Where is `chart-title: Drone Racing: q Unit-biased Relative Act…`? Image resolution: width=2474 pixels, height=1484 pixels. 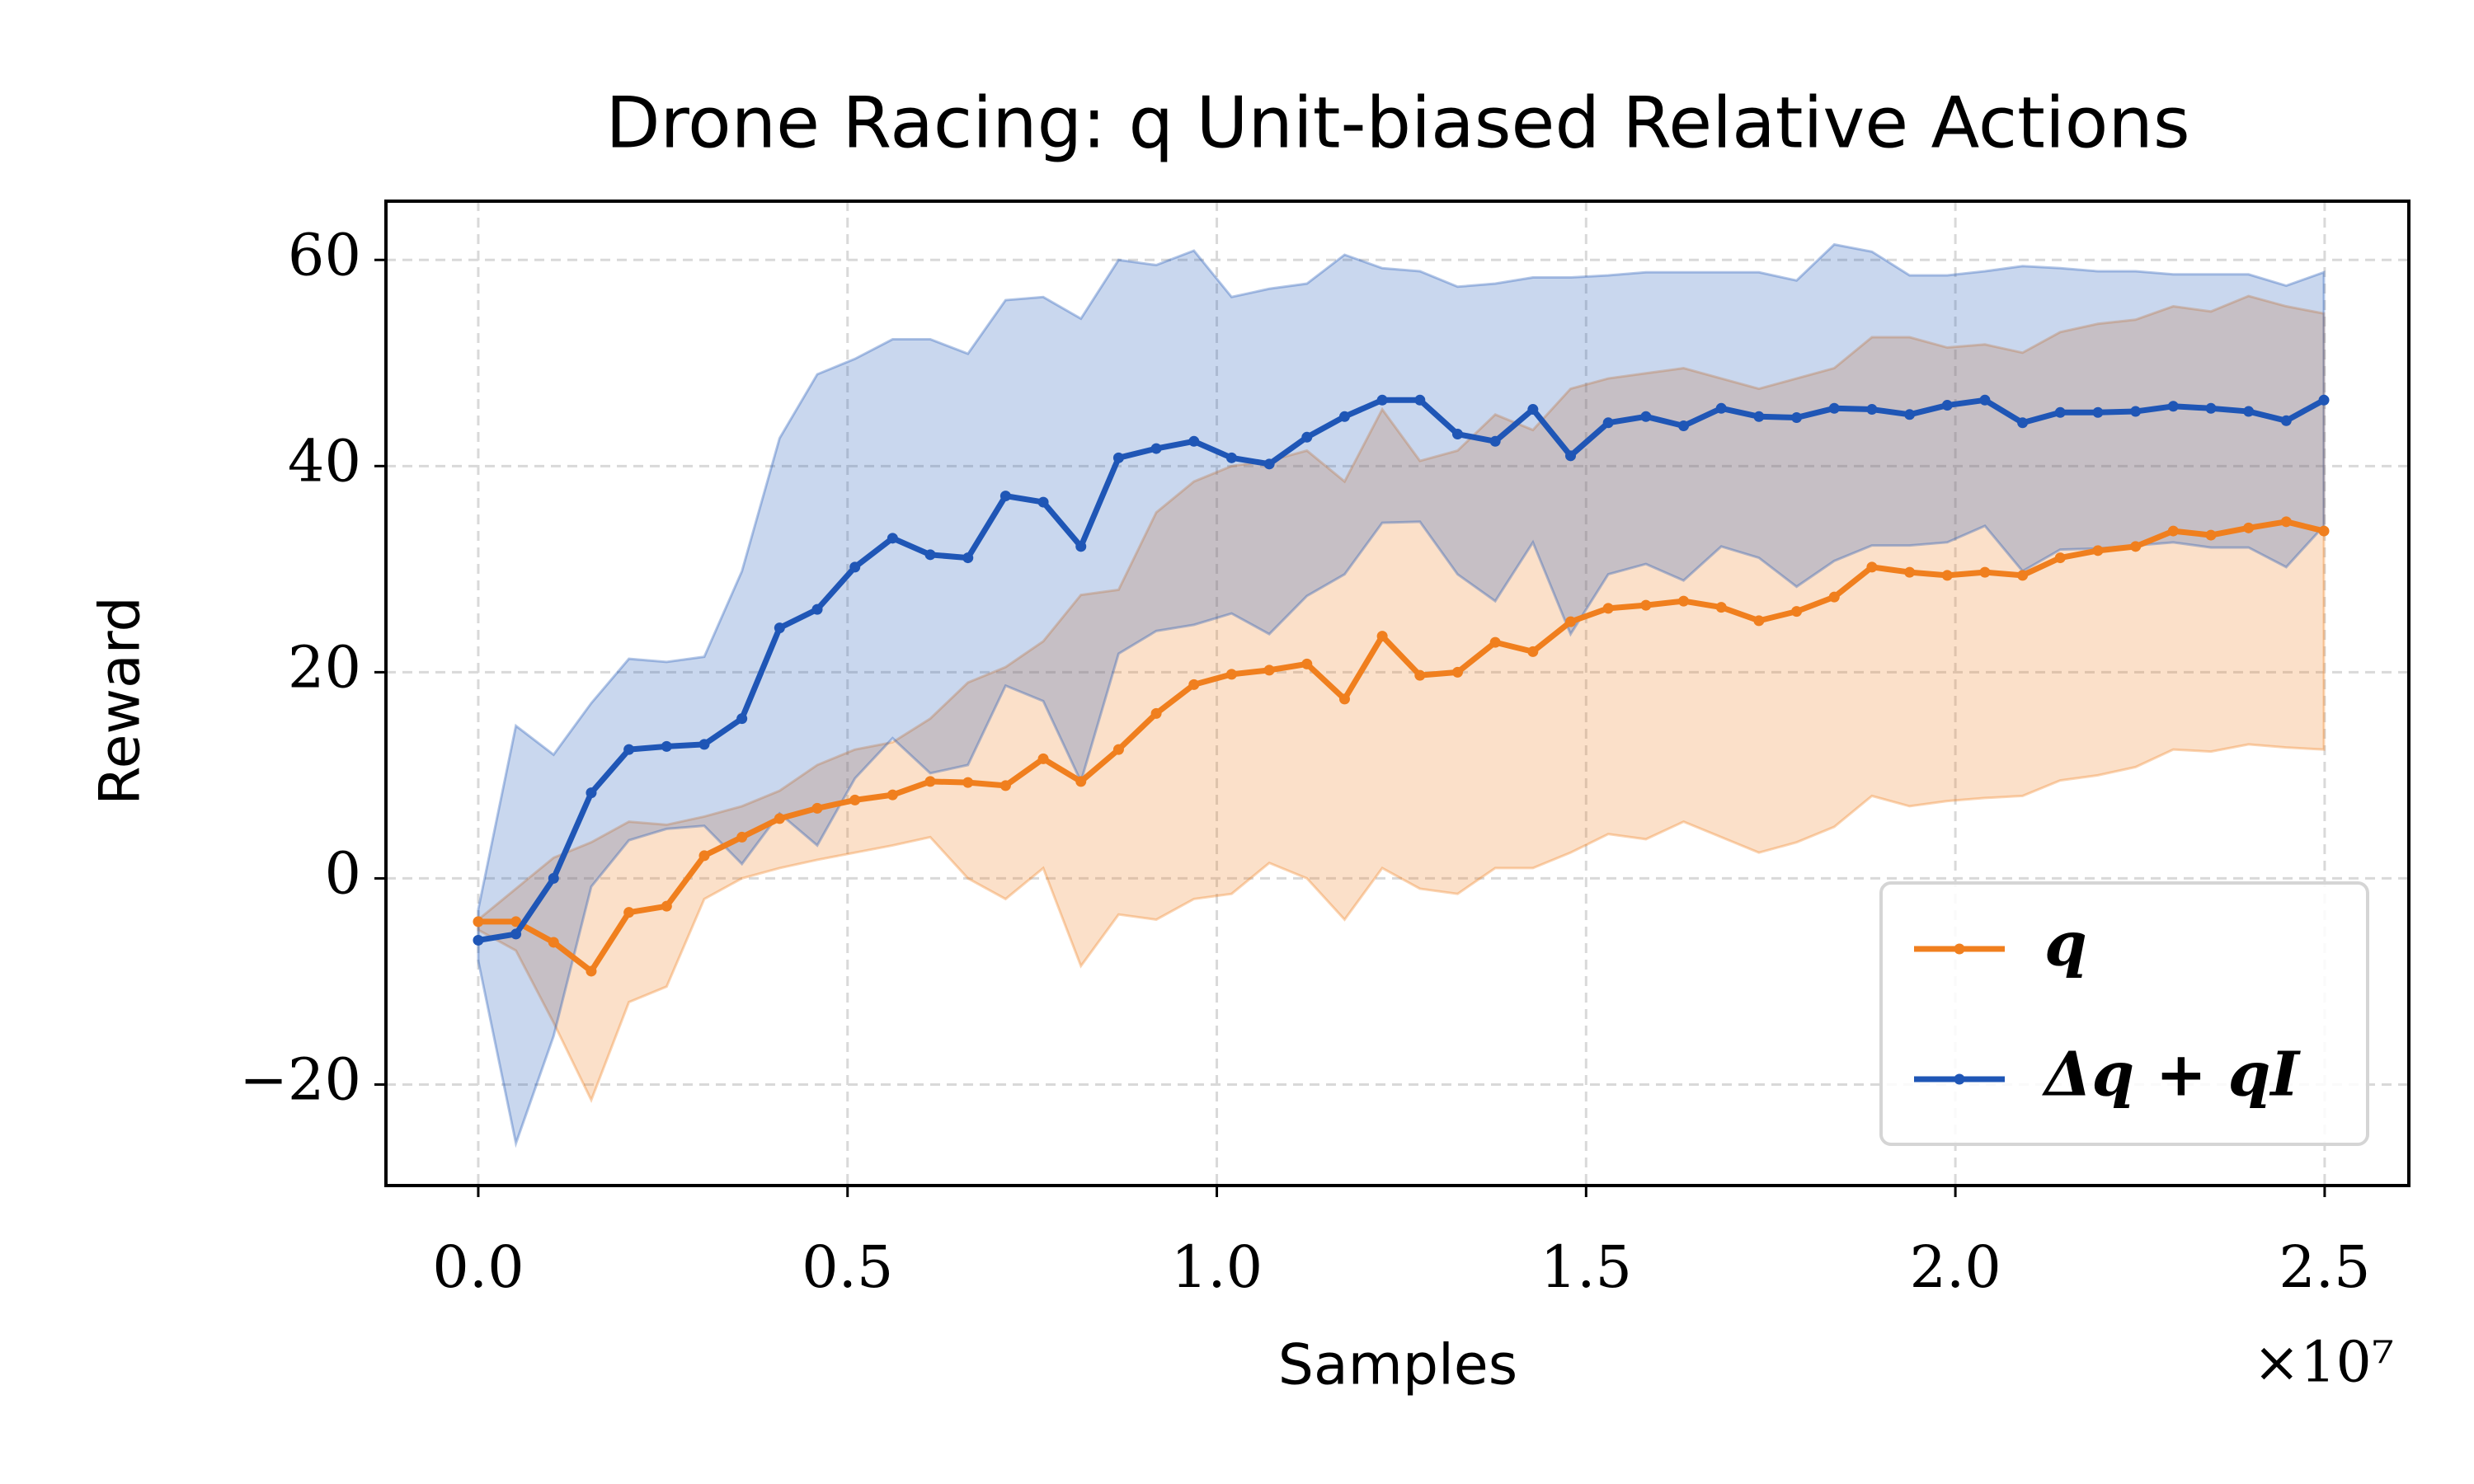 chart-title: Drone Racing: q Unit-biased Relative Act… is located at coordinates (1397, 123).